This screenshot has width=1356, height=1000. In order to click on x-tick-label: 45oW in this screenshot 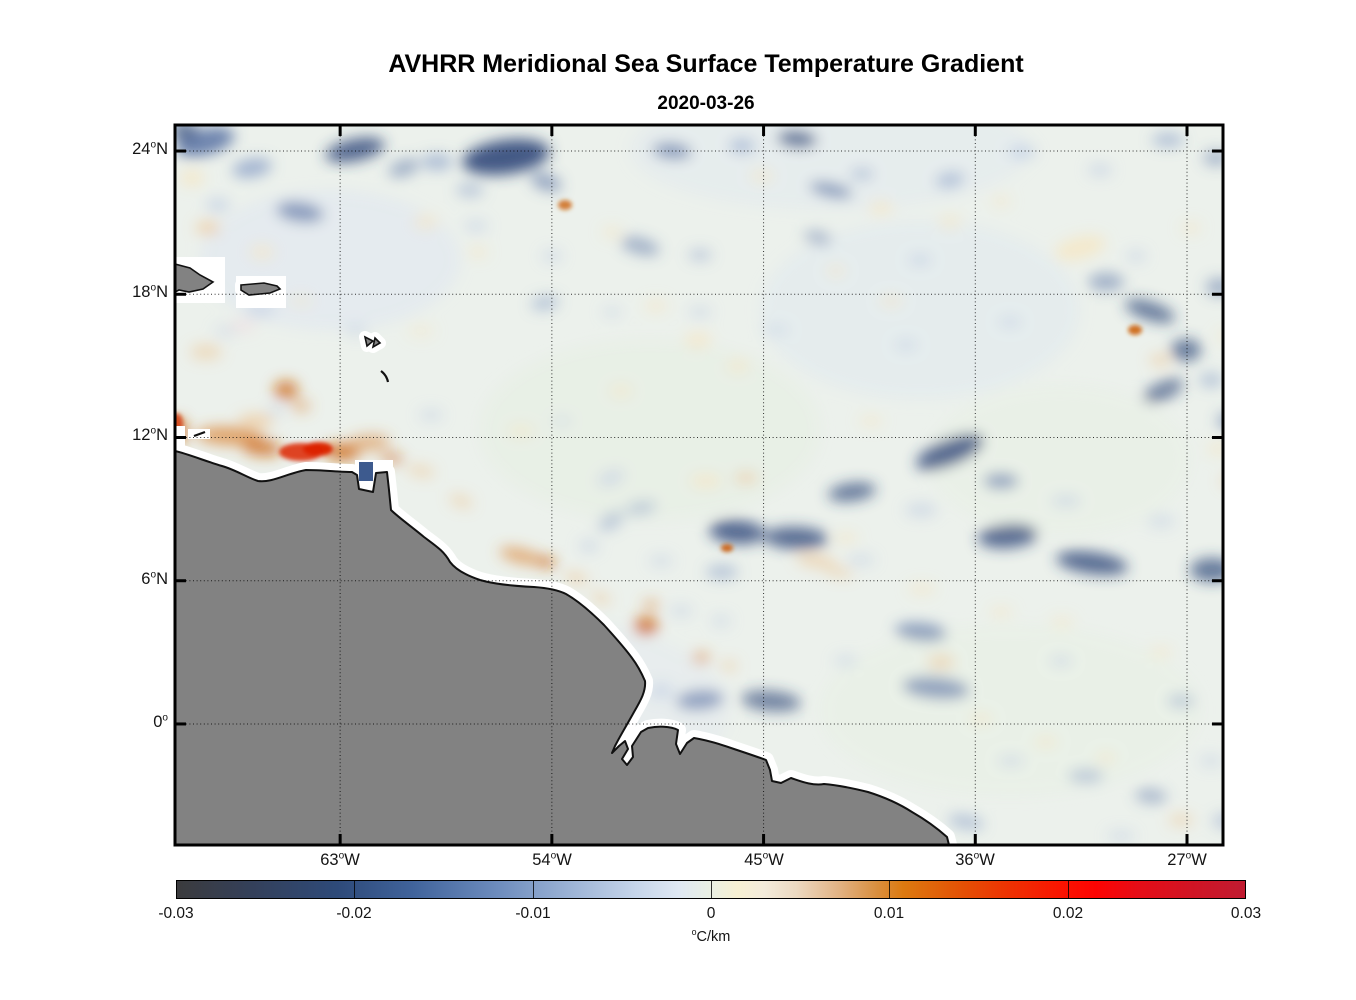, I will do `click(764, 859)`.